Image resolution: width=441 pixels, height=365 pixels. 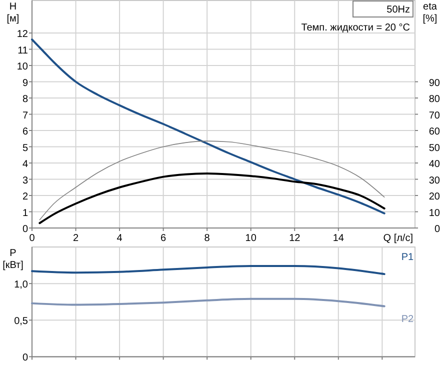 What do you see at coordinates (25, 132) in the screenshot?
I see `y-tick-label: 6` at bounding box center [25, 132].